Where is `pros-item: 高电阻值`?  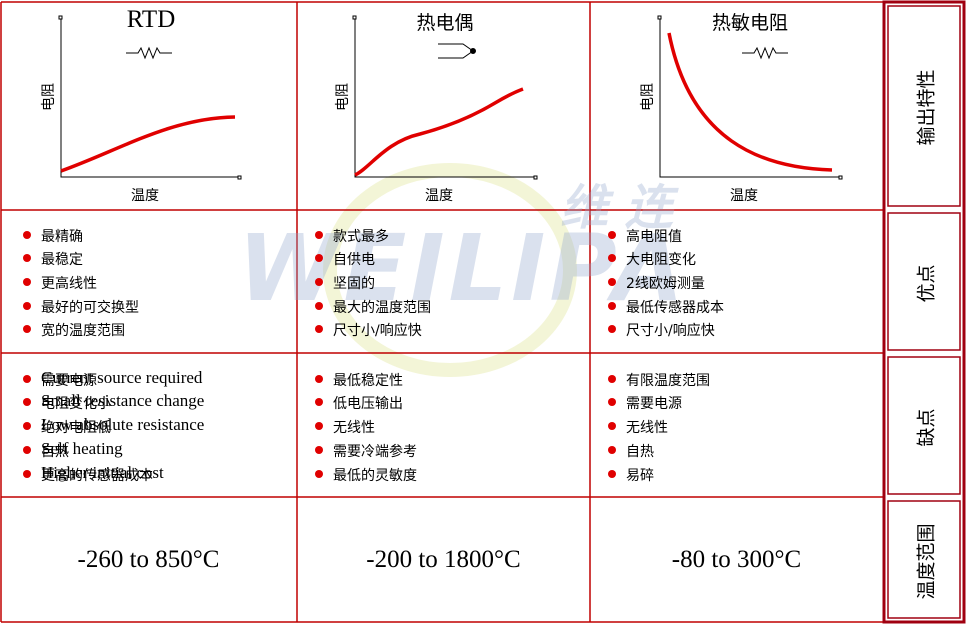 pros-item: 高电阻值 is located at coordinates (654, 237).